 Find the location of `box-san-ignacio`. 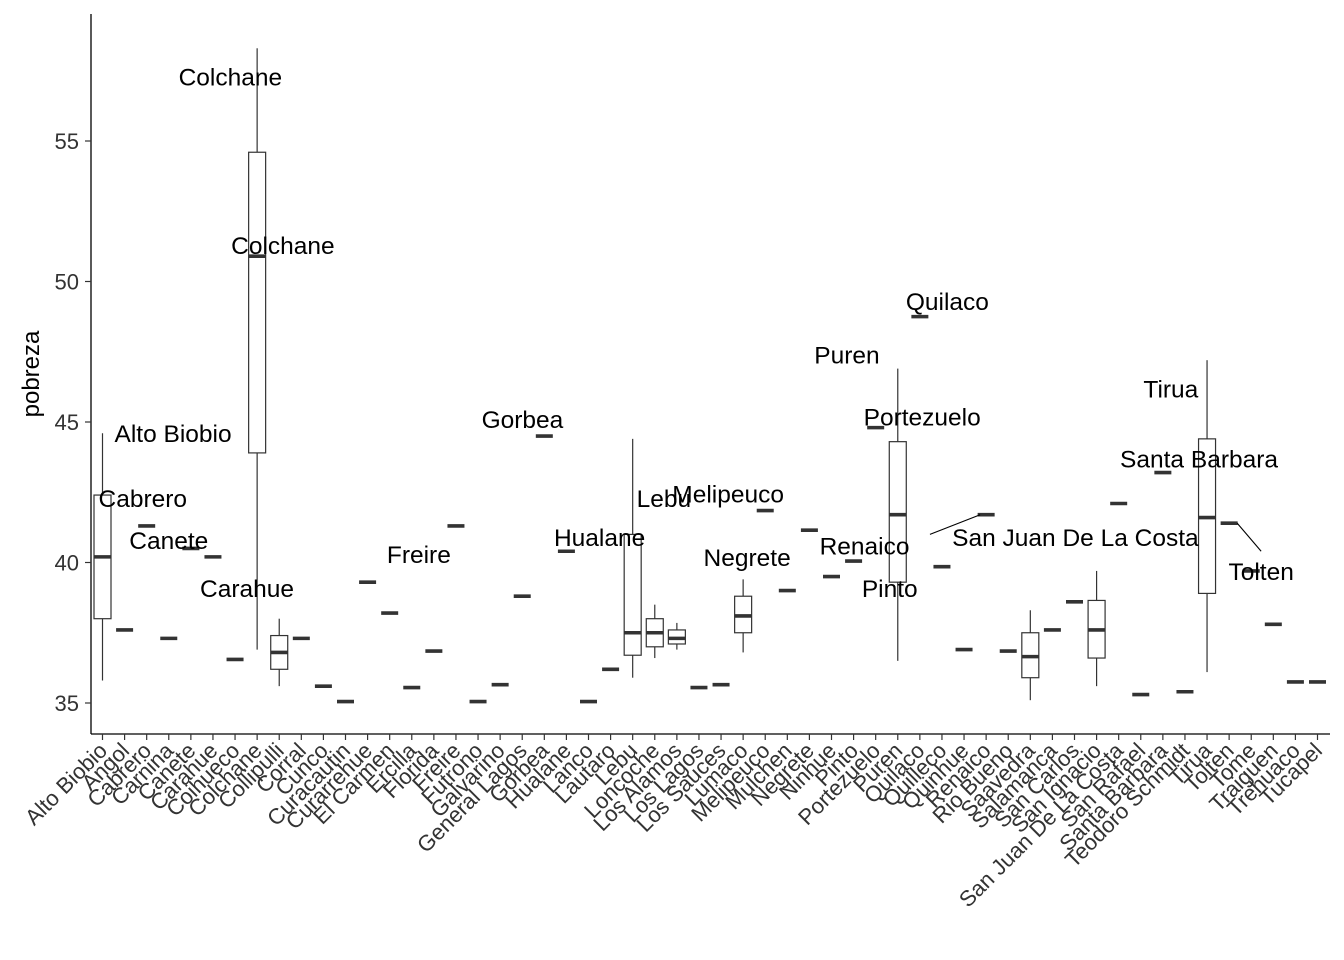

box-san-ignacio is located at coordinates (1096, 628).